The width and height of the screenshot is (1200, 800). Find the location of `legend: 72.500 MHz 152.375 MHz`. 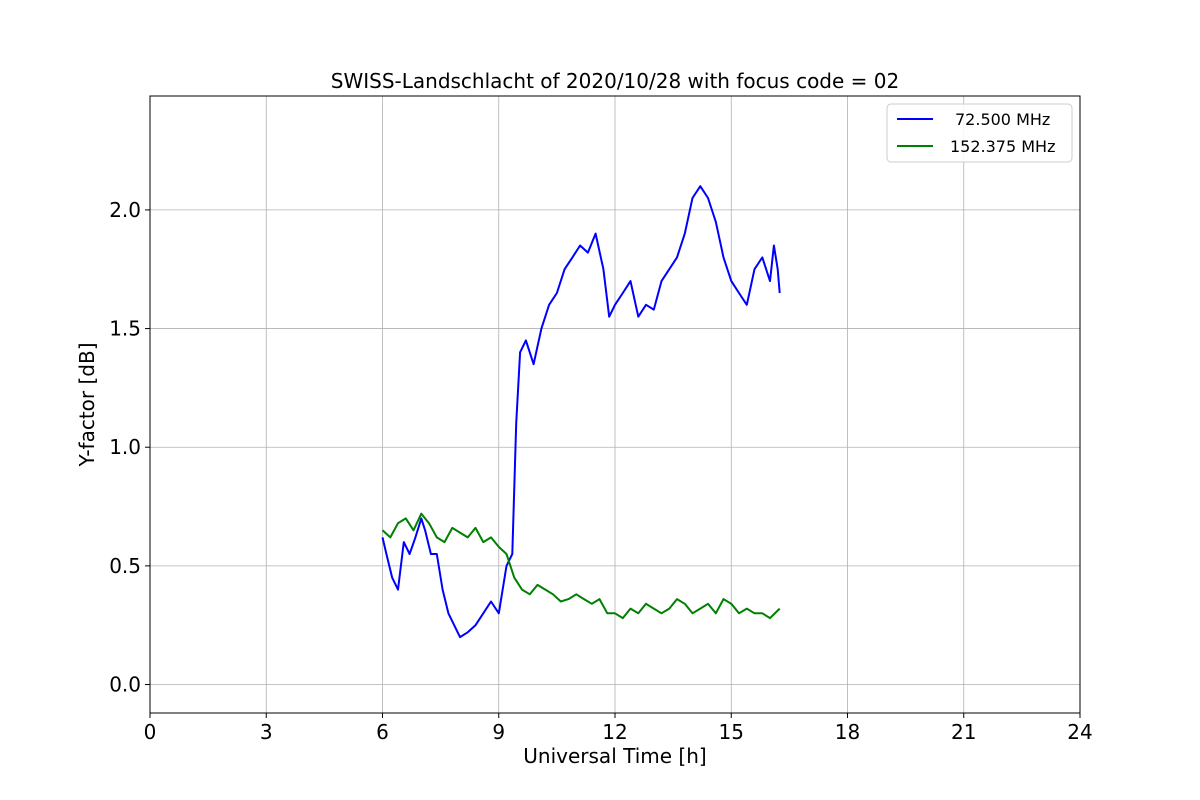

legend: 72.500 MHz 152.375 MHz is located at coordinates (979, 133).